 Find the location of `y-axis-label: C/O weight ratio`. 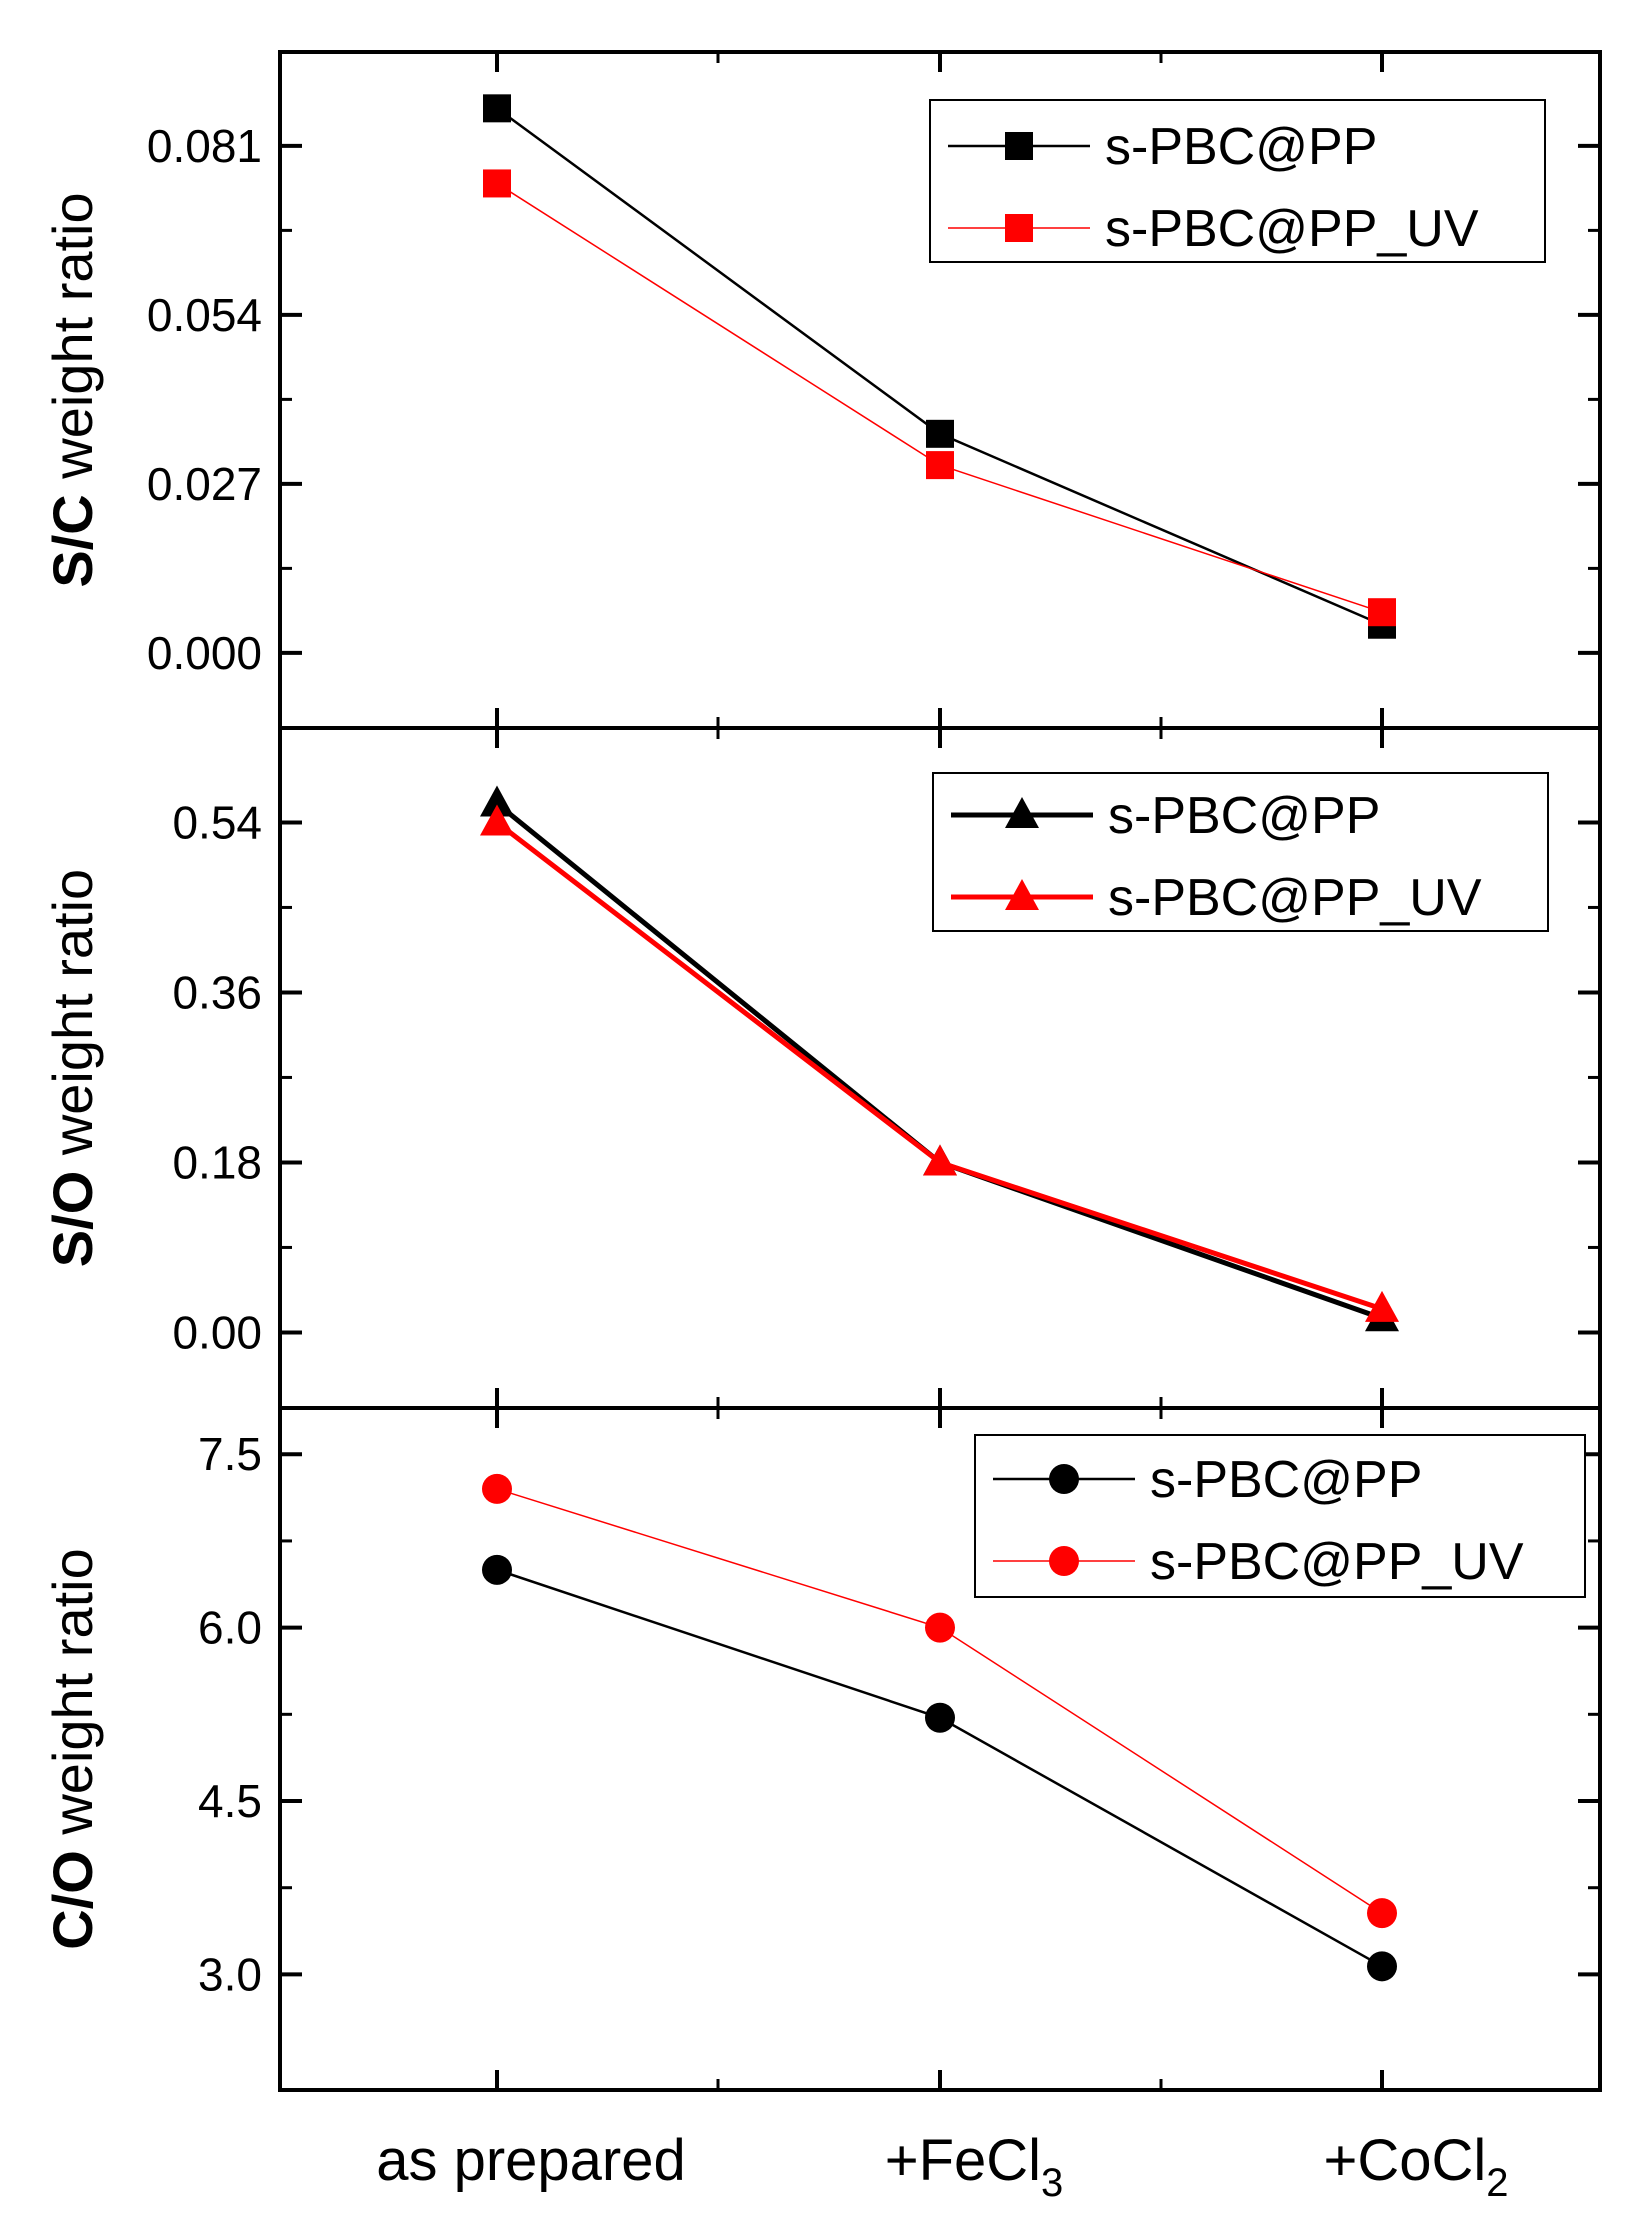

y-axis-label: C/O weight ratio is located at coordinates (72, 1749).